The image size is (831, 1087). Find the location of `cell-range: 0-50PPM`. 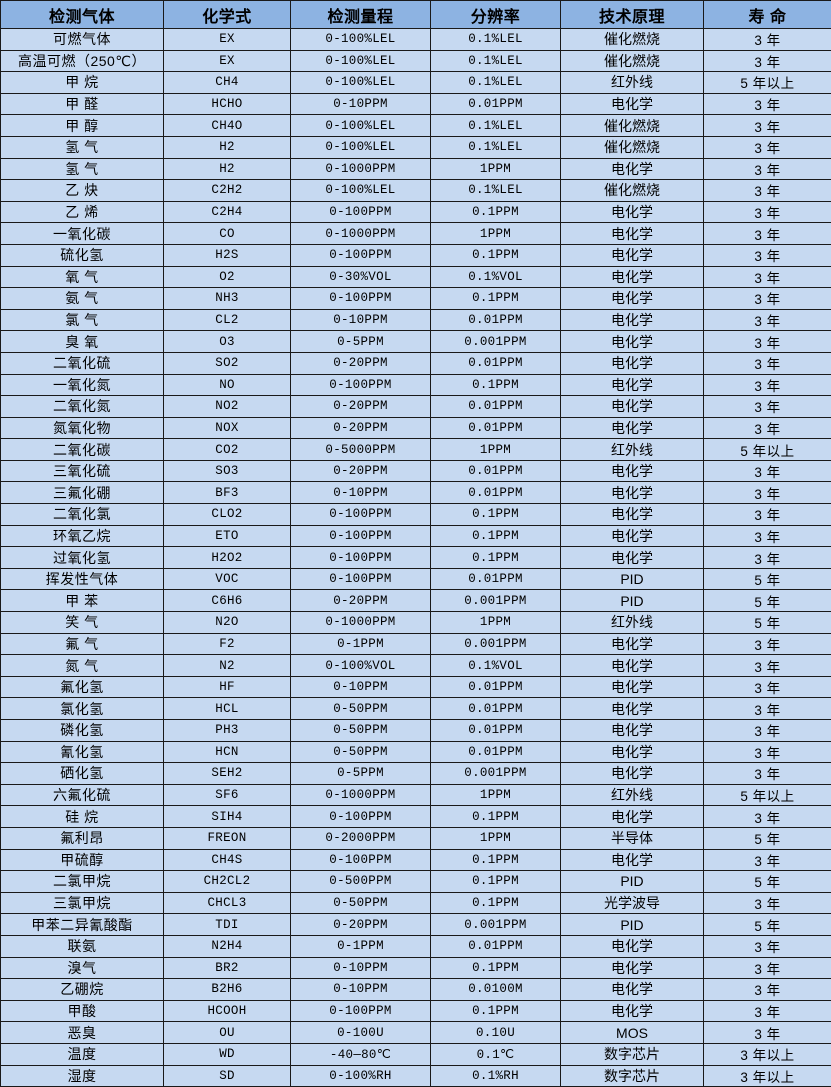

cell-range: 0-50PPM is located at coordinates (361, 709).